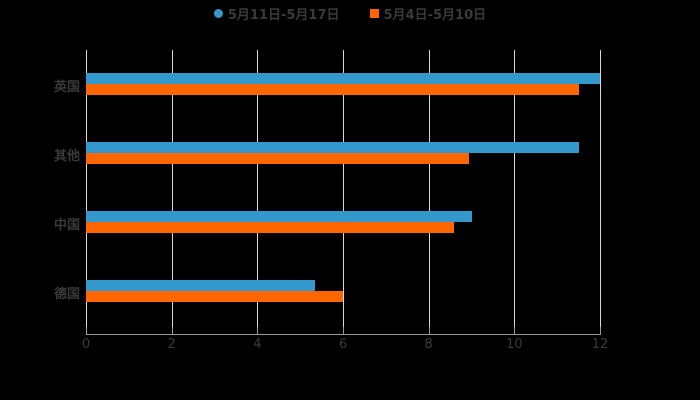 Image resolution: width=700 pixels, height=400 pixels. What do you see at coordinates (343, 344) in the screenshot?
I see `x-tick-label: 6` at bounding box center [343, 344].